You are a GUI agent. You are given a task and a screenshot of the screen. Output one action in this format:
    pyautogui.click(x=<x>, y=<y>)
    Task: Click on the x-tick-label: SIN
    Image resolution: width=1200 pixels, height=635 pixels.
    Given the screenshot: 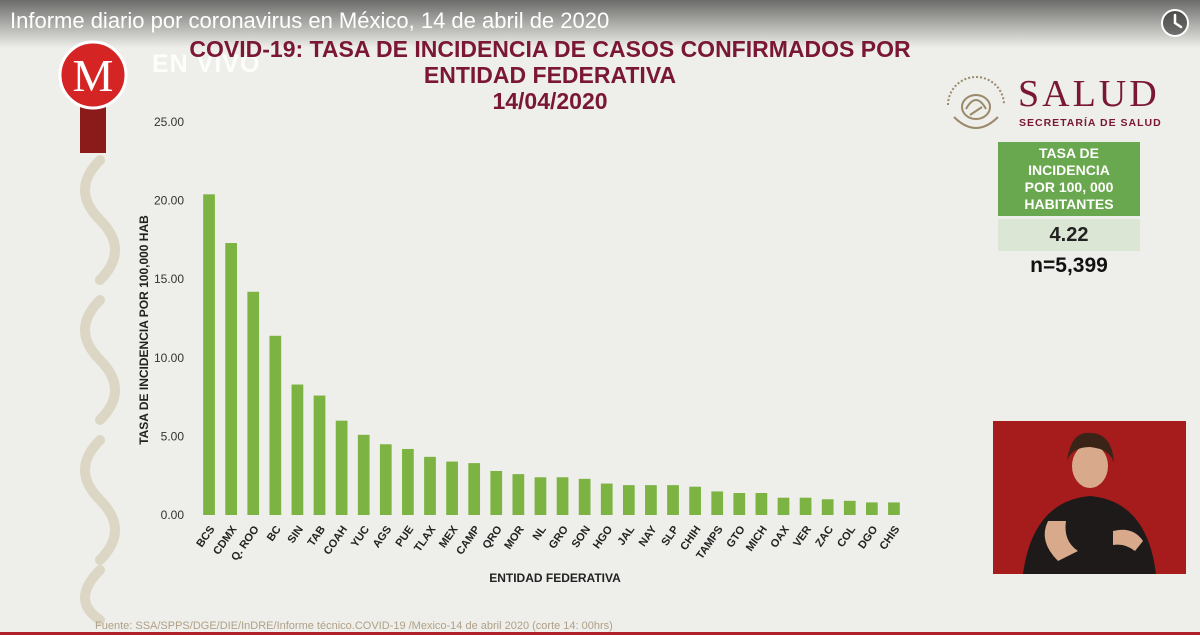 What is the action you would take?
    pyautogui.click(x=296, y=535)
    